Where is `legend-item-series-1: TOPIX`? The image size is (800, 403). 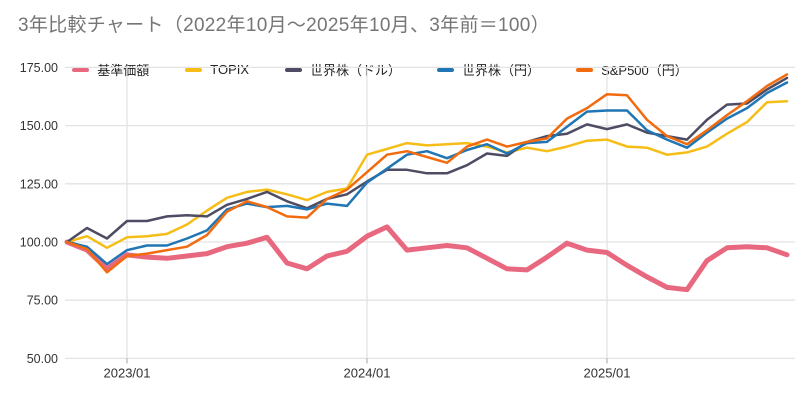
legend-item-series-1: TOPIX is located at coordinates (217, 69).